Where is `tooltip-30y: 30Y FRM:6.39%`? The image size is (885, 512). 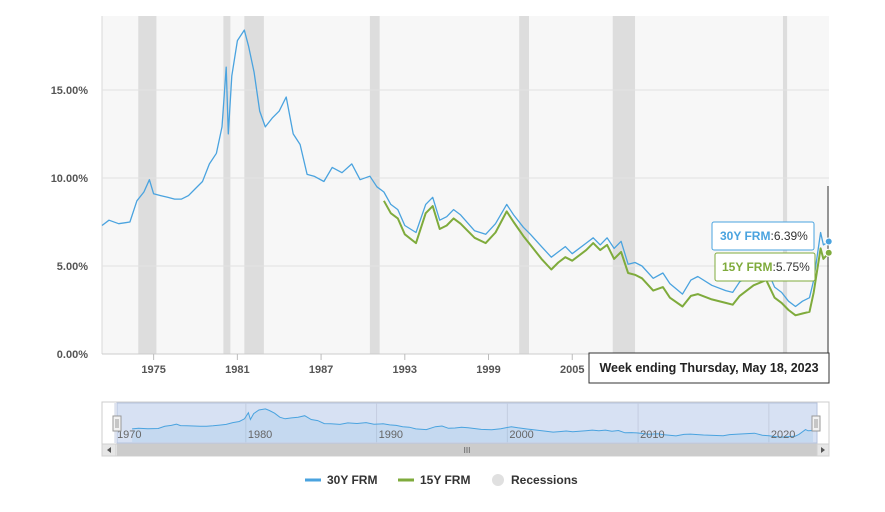
tooltip-30y: 30Y FRM:6.39% is located at coordinates (763, 236).